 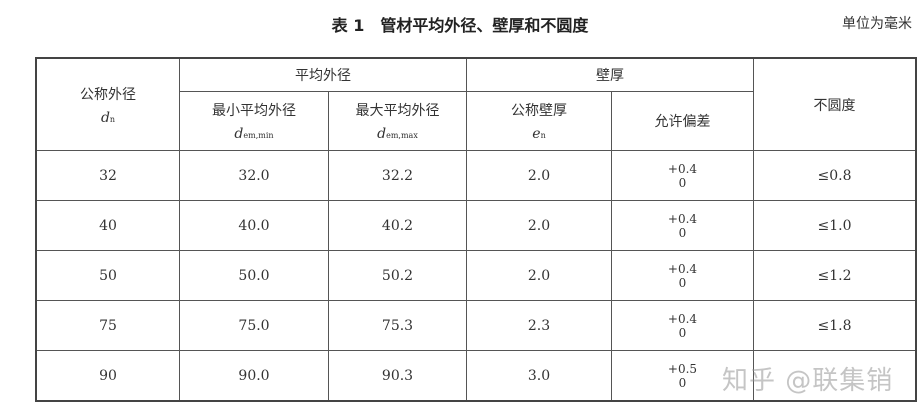 I want to click on header-tolerance: 允许偏差, so click(x=682, y=121).